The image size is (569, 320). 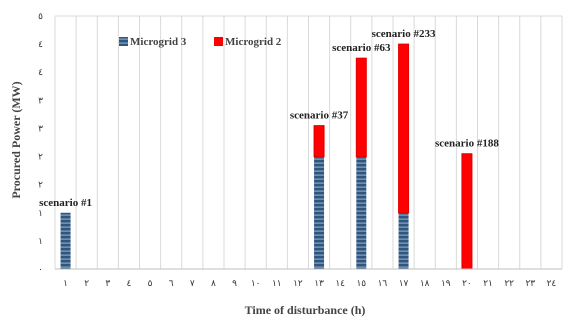 What do you see at coordinates (86, 283) in the screenshot?
I see `x-tick-label: ٢` at bounding box center [86, 283].